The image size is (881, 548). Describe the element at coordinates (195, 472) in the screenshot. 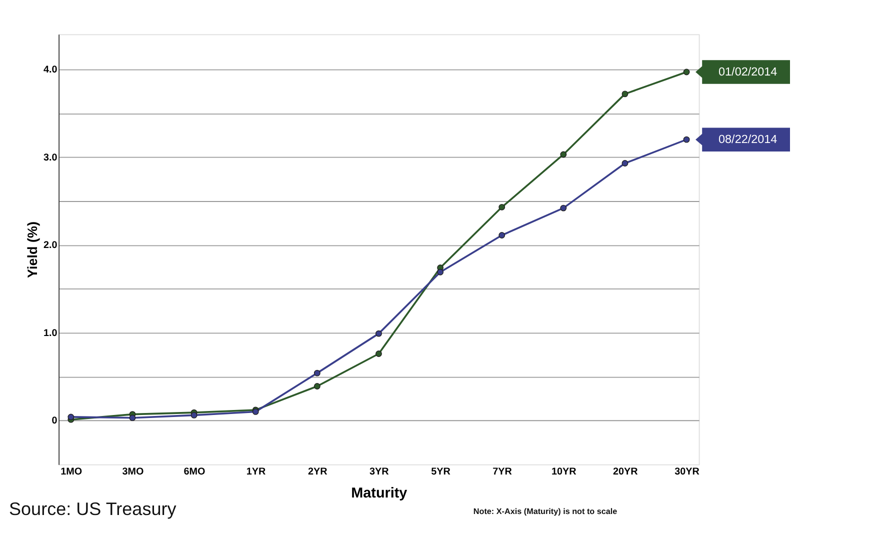

I see `x-tick-label: 6MO` at that location.